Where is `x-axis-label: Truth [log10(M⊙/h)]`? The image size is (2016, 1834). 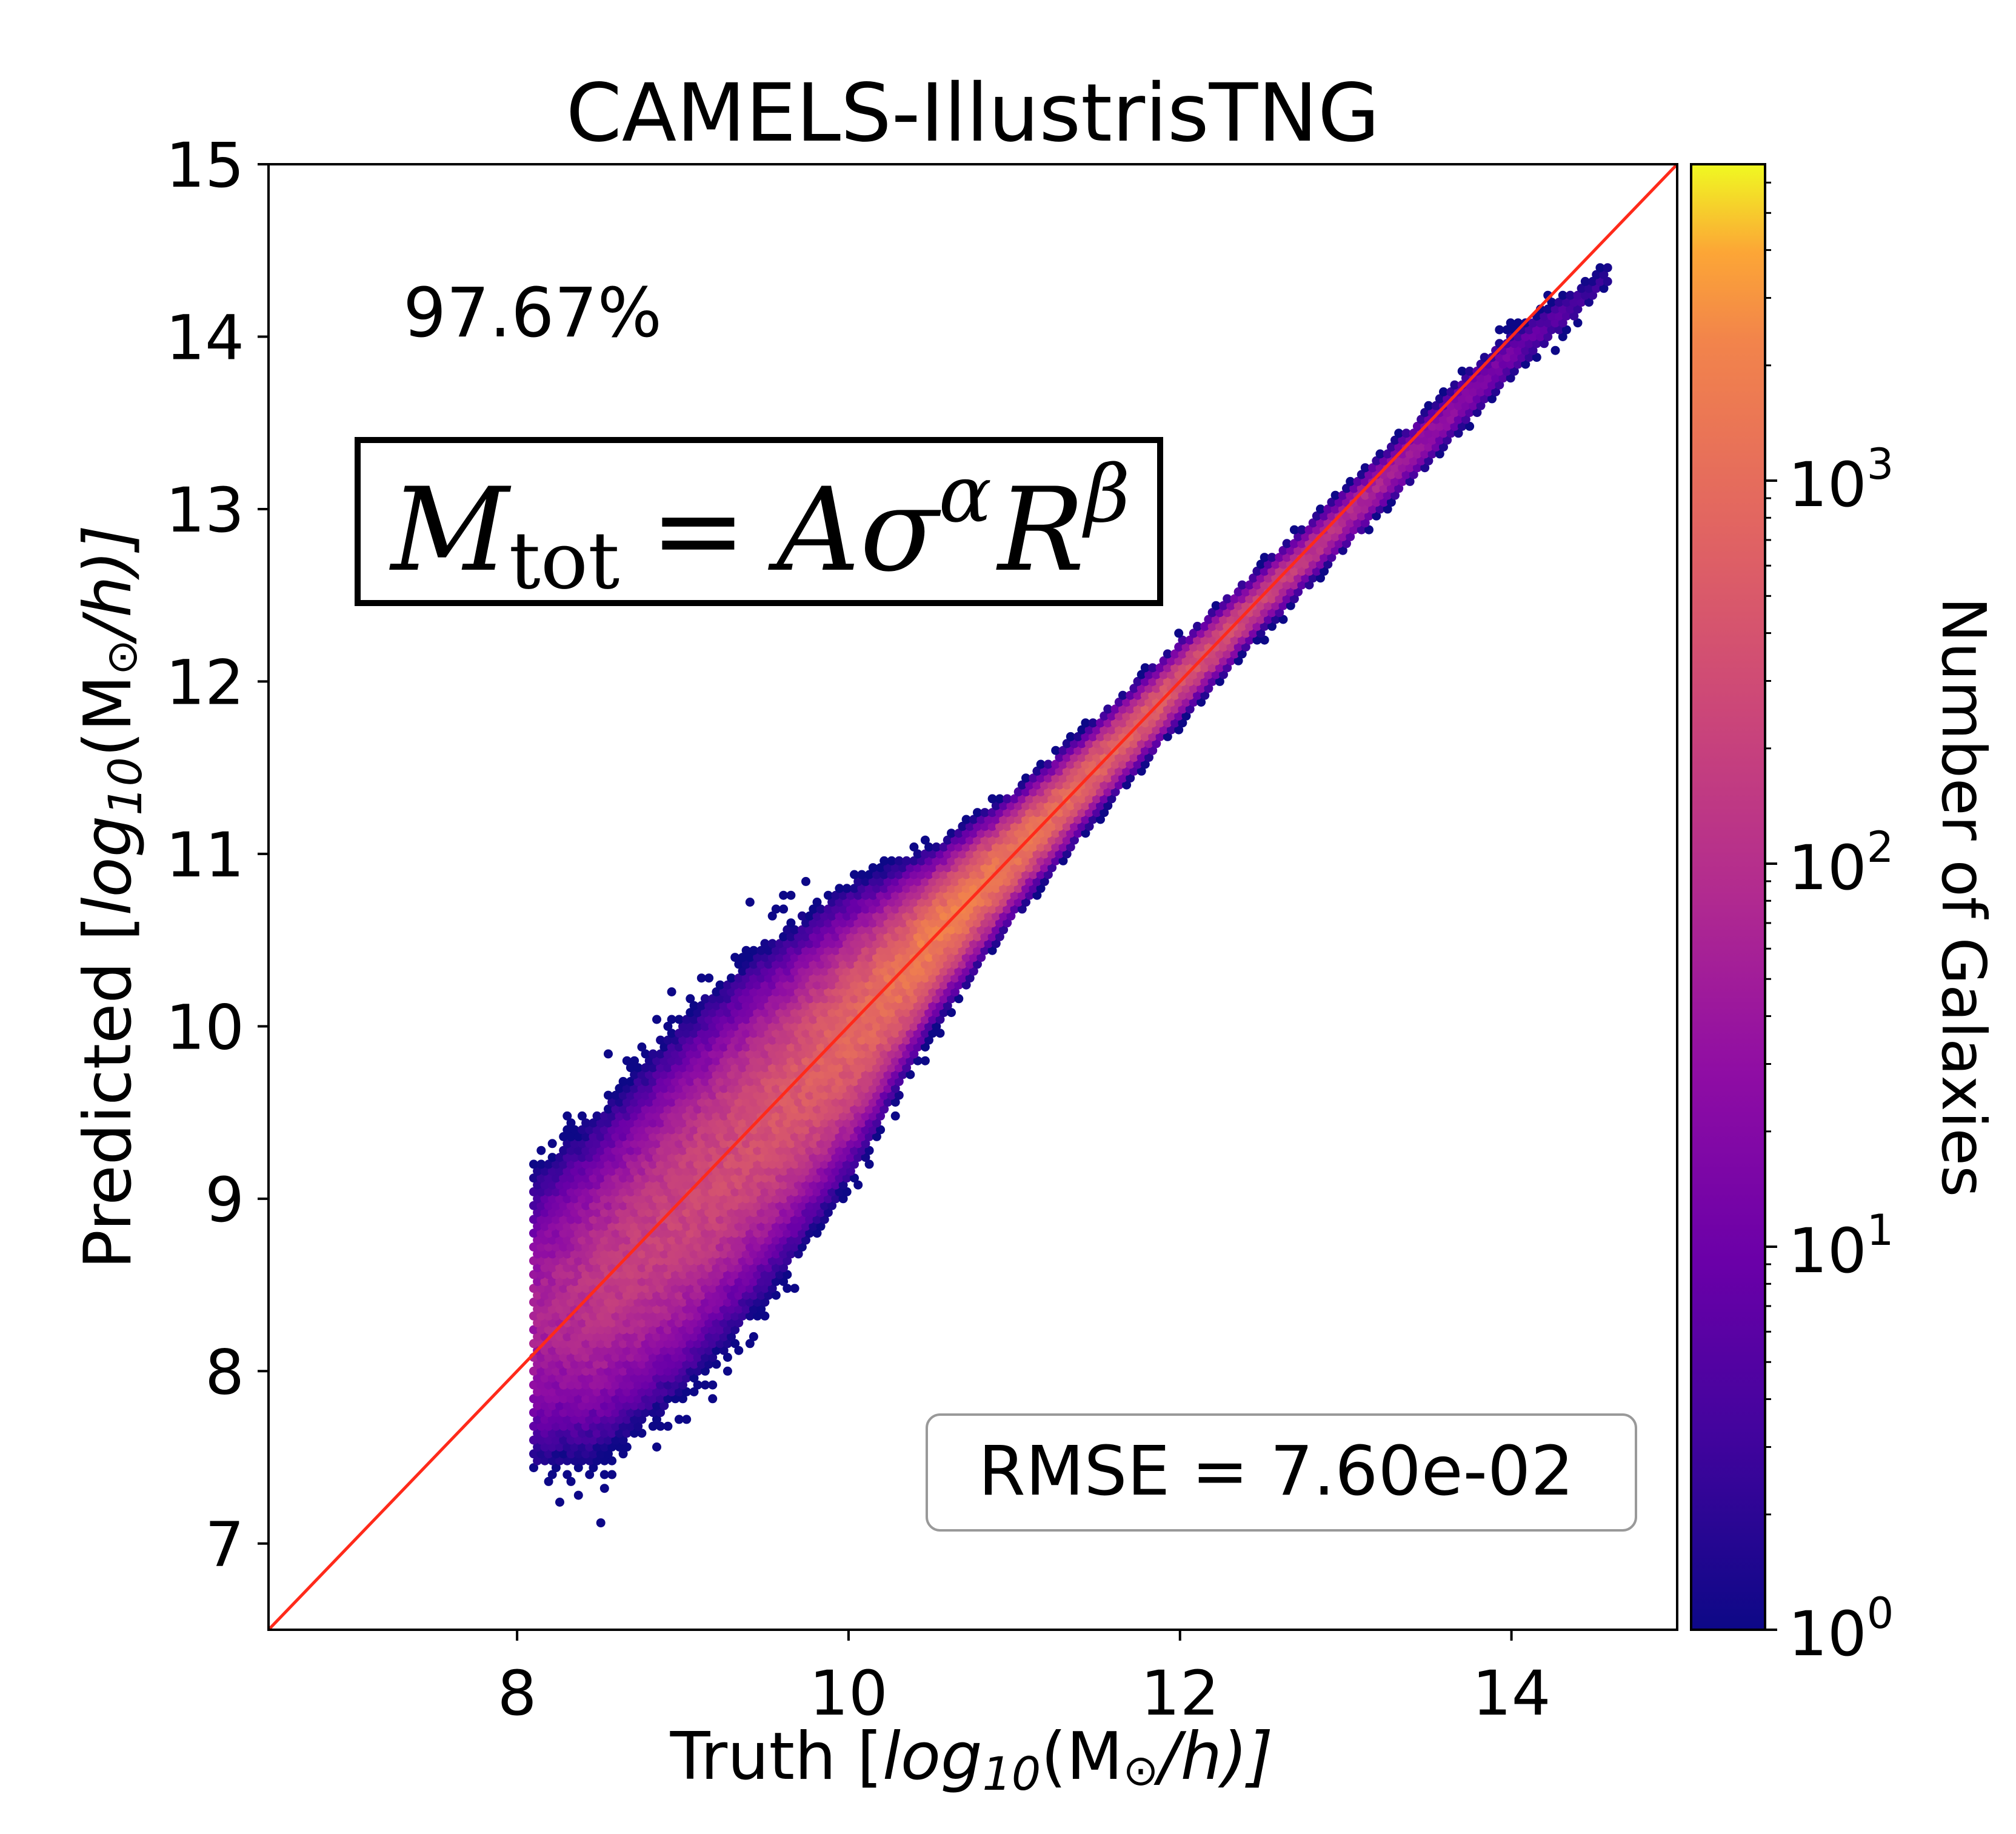 x-axis-label: Truth [log10(M⊙/h)] is located at coordinates (971, 1760).